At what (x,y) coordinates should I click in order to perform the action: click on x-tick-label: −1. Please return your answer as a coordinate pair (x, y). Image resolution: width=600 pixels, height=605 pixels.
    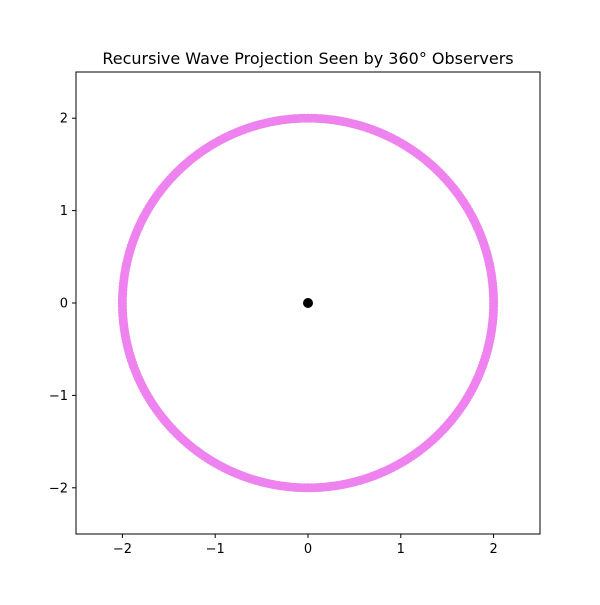
    Looking at the image, I should click on (215, 549).